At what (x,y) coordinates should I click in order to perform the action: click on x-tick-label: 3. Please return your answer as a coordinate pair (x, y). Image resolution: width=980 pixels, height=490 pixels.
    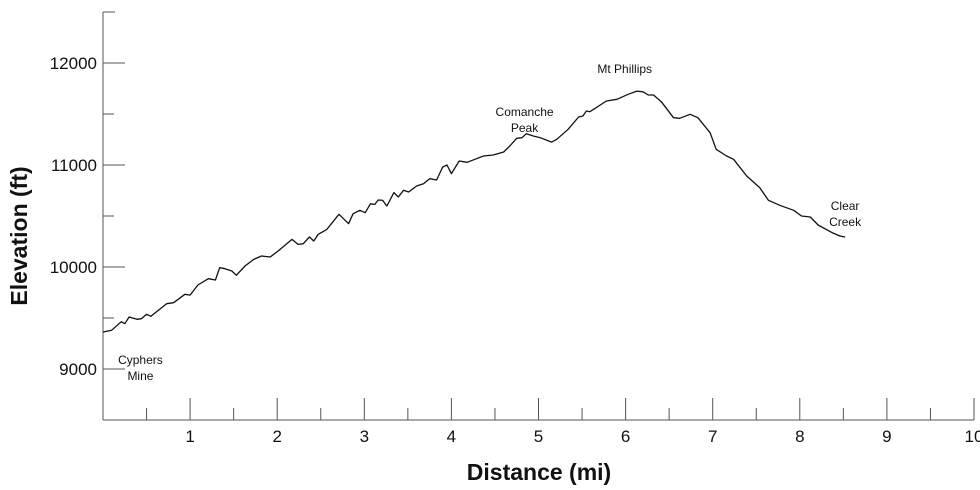
    Looking at the image, I should click on (364, 436).